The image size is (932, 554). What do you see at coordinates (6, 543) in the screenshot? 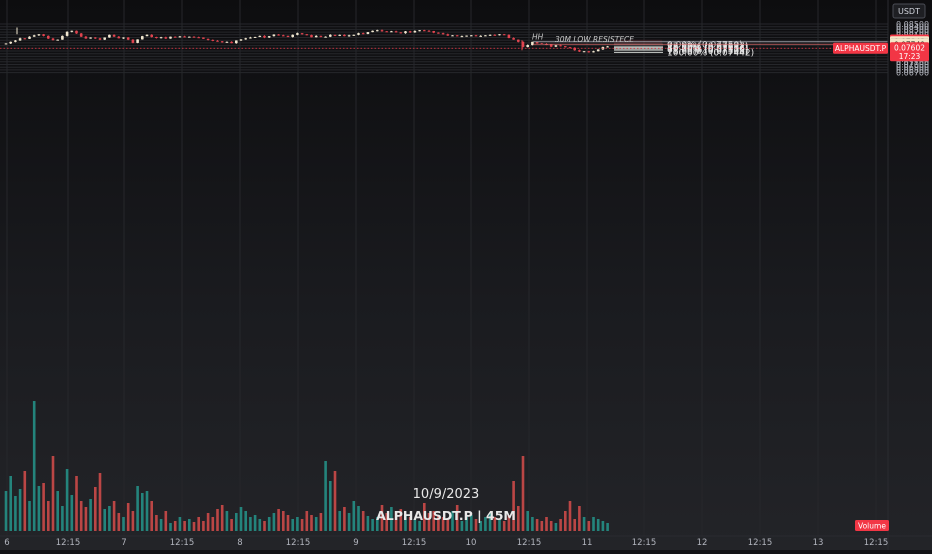
I see `x-tick-label: 6` at bounding box center [6, 543].